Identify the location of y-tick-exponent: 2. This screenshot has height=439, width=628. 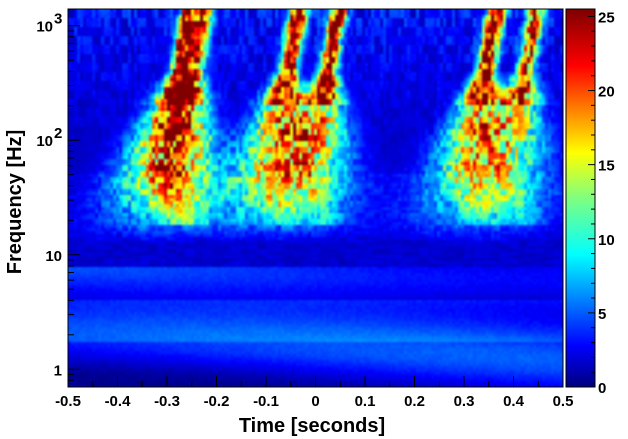
(58, 133).